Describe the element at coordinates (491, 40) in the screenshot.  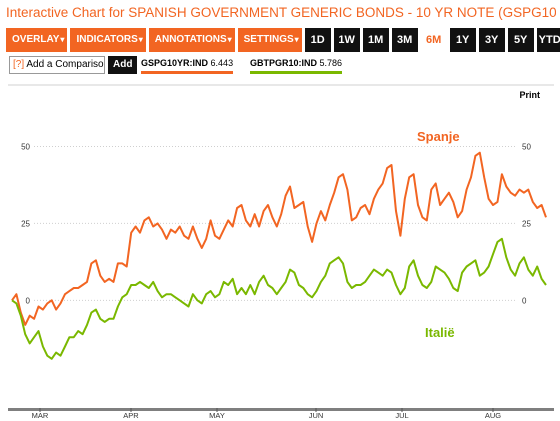
I see `range-button-3y: 3Y` at that location.